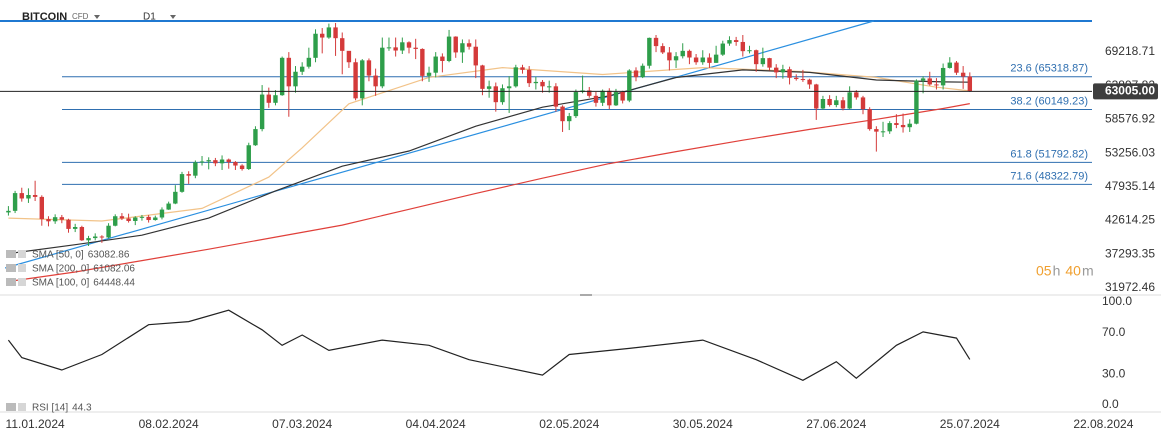 The height and width of the screenshot is (440, 1161). What do you see at coordinates (1130, 186) in the screenshot?
I see `y-tick-label: 47935.14` at bounding box center [1130, 186].